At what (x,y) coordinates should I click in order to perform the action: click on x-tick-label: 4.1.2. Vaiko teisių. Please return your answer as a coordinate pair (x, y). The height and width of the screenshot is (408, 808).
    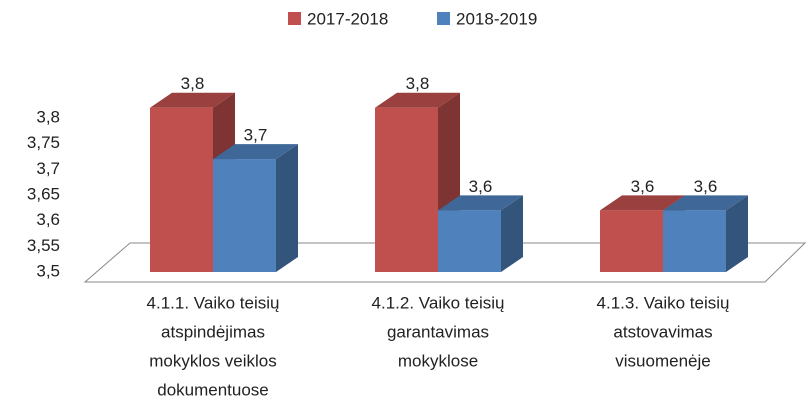
    Looking at the image, I should click on (438, 302).